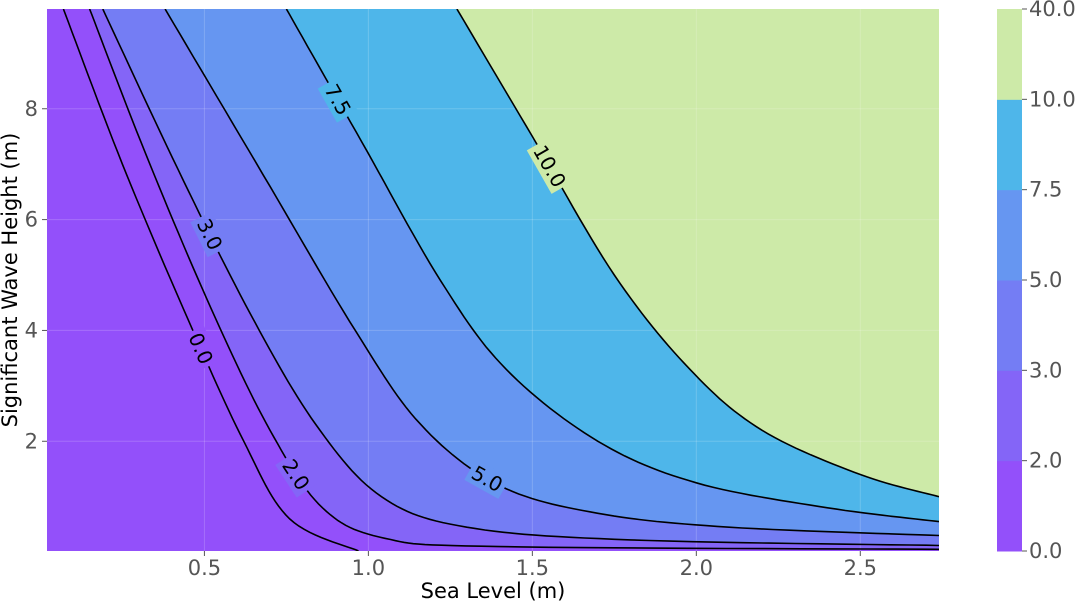  What do you see at coordinates (696, 568) in the screenshot?
I see `x-tick-label: 2.0` at bounding box center [696, 568].